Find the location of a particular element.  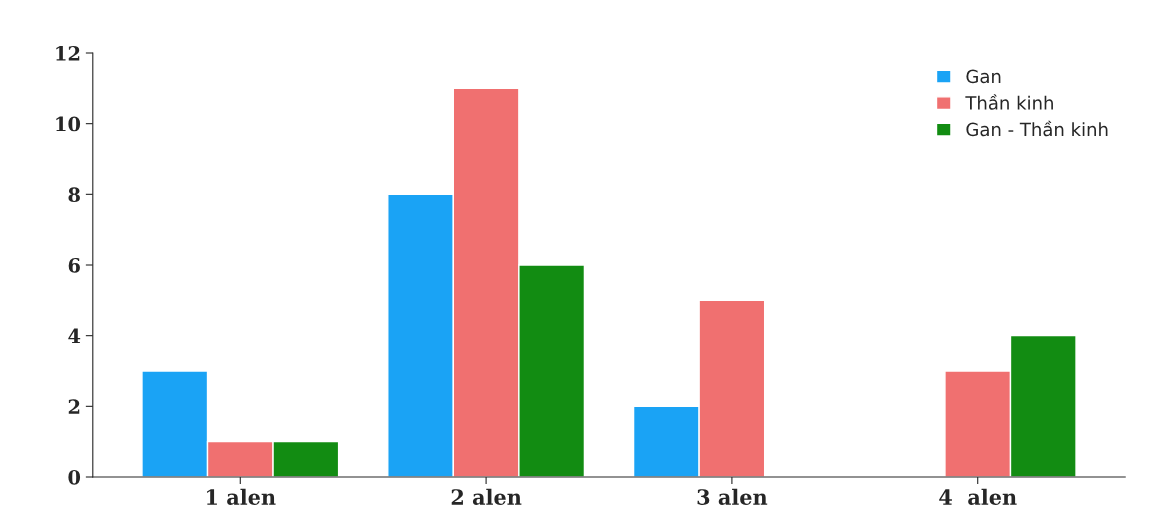

x-tick-label: 1 alen is located at coordinates (241, 496).